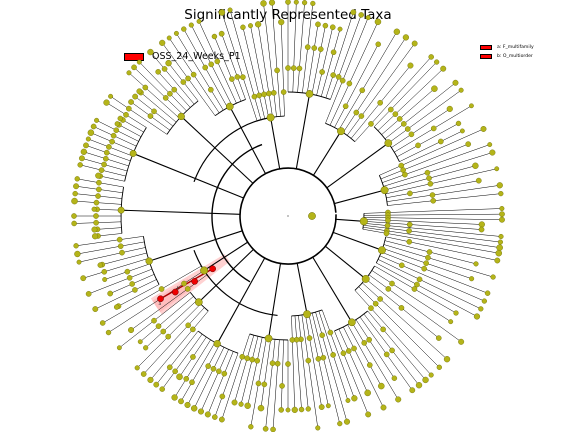 The height and width of the screenshot is (432, 576). Describe the element at coordinates (515, 47) in the screenshot. I see `legend-label-clade-a: a: F_multifamily` at that location.